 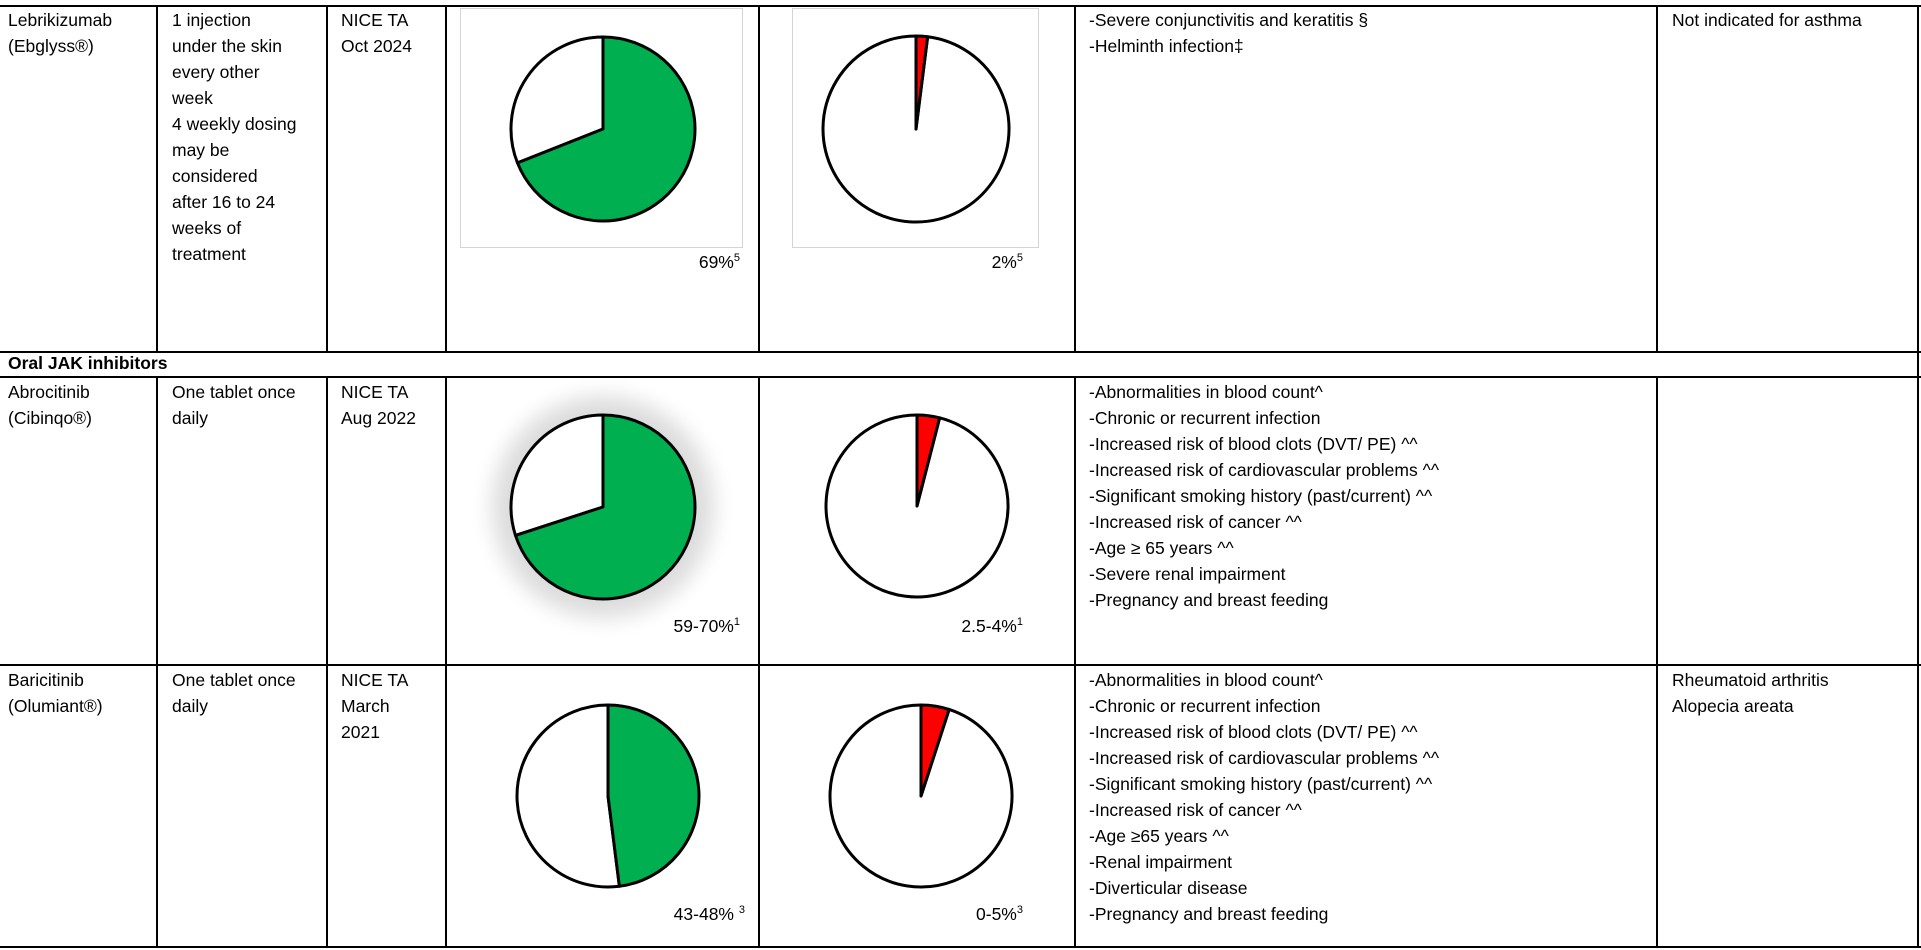 I want to click on dosing-line: considered, so click(x=215, y=176).